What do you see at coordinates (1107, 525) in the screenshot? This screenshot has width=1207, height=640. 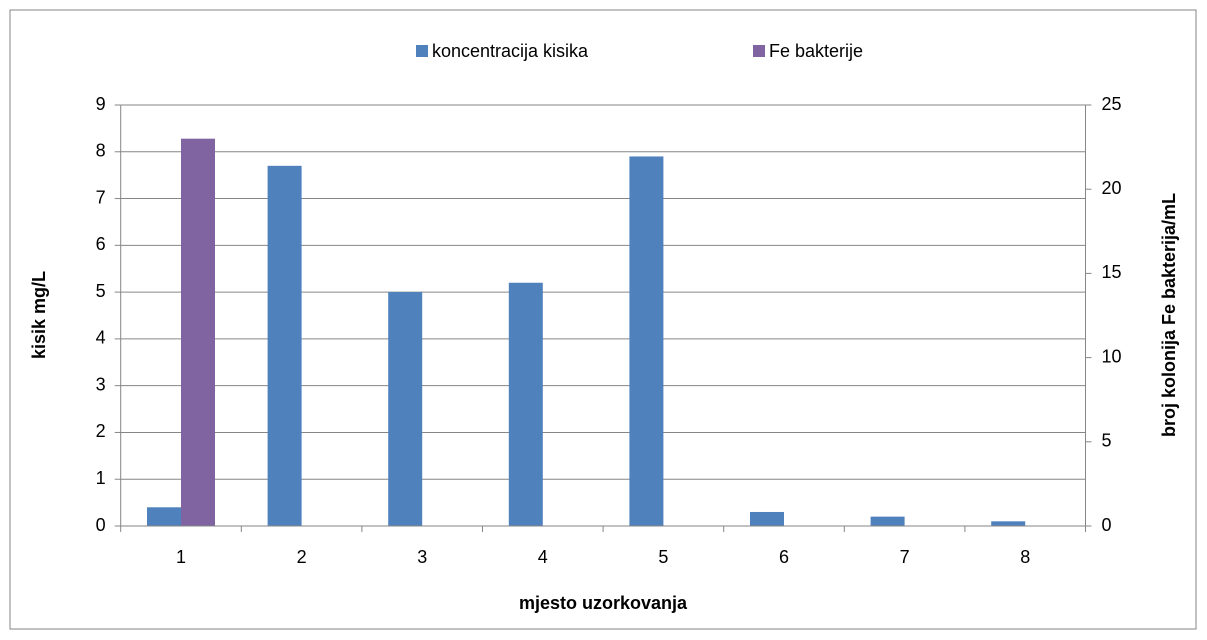 I see `y2-tick-label: 0` at bounding box center [1107, 525].